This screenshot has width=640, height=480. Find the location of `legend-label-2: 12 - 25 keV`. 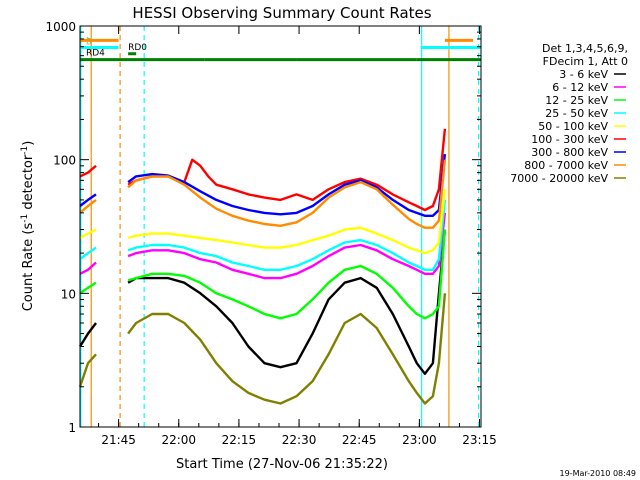

legend-label-2: 12 - 25 keV is located at coordinates (576, 100).